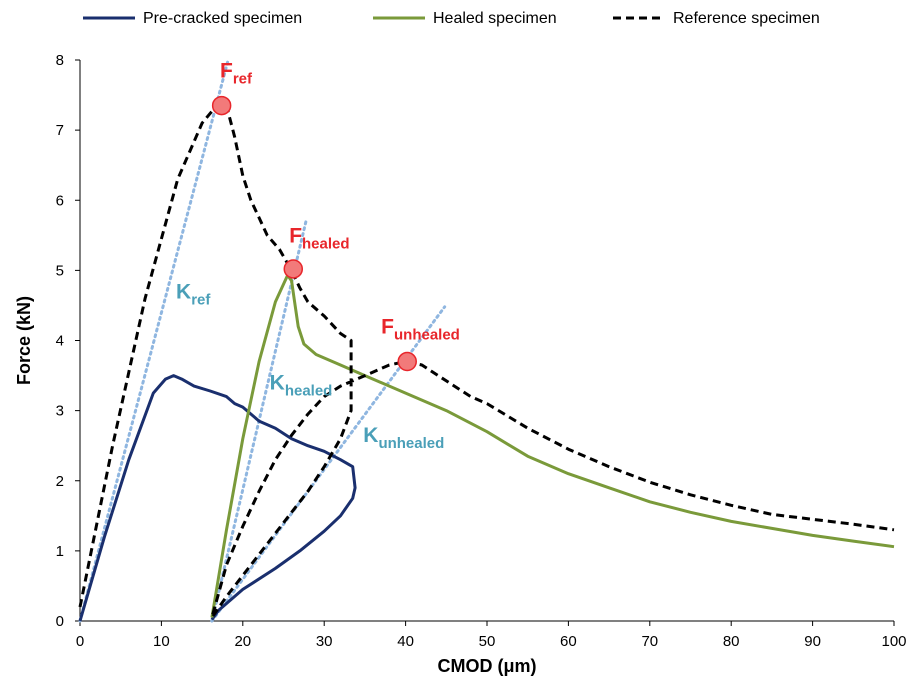  I want to click on annotation-k-ref: Kref, so click(193, 294).